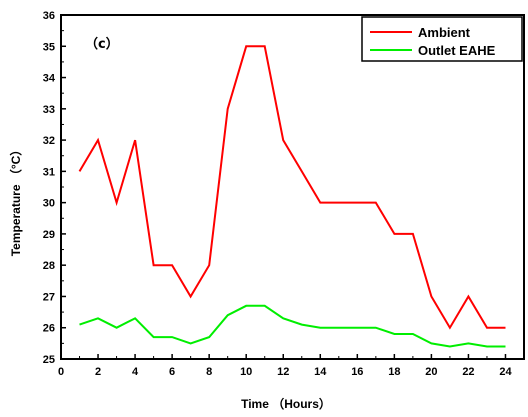 The width and height of the screenshot is (528, 417). I want to click on y-tick-label: 36, so click(49, 16).